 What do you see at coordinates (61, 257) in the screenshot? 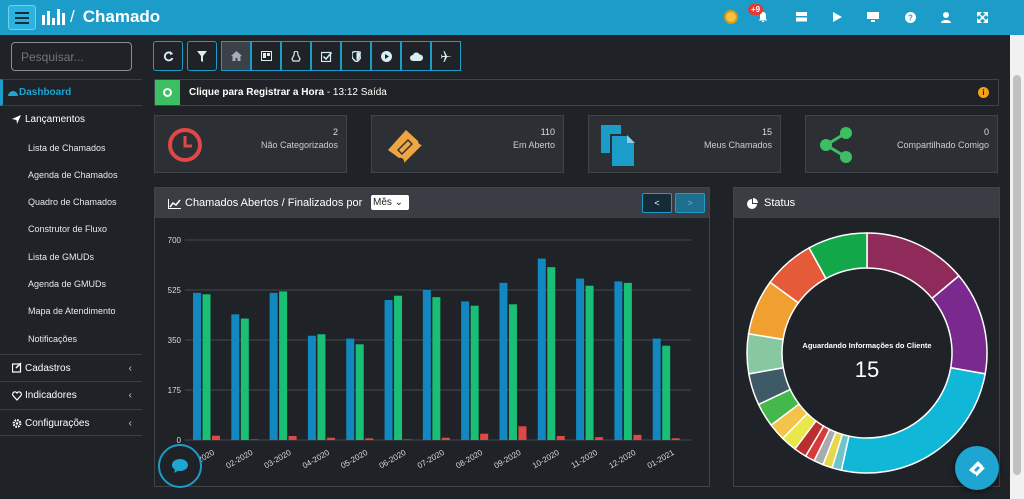
I see `sidebar-subitem-lista-gmuds: Lista de GMUDs` at bounding box center [61, 257].